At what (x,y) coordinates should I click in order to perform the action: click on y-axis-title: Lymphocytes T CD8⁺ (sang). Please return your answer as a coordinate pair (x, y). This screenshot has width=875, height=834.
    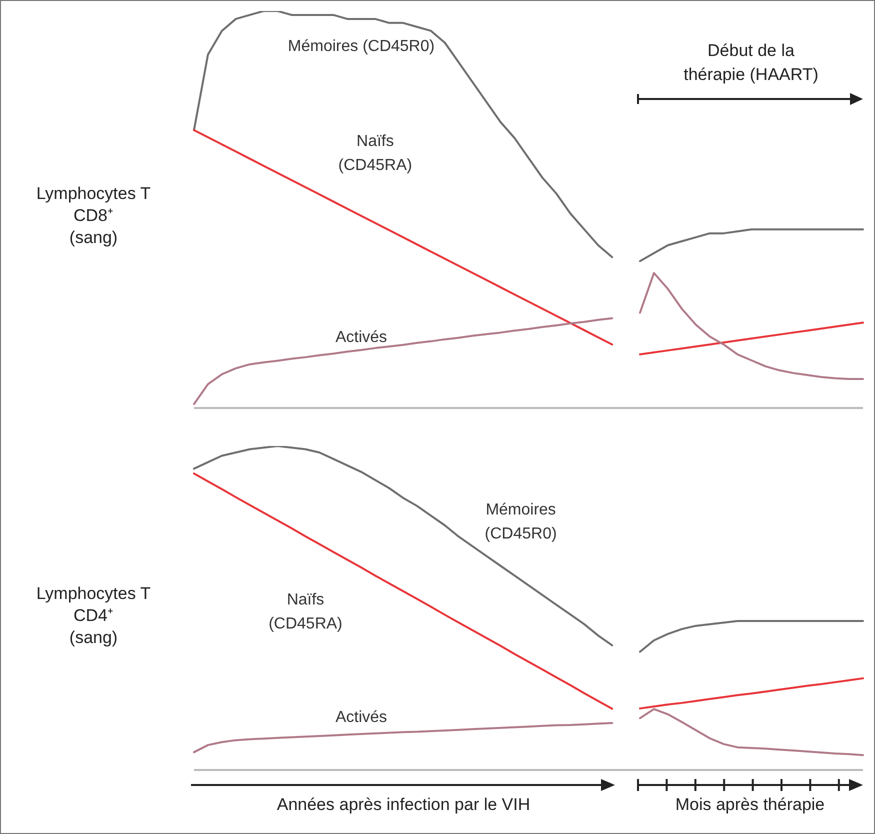
    Looking at the image, I should click on (93, 216).